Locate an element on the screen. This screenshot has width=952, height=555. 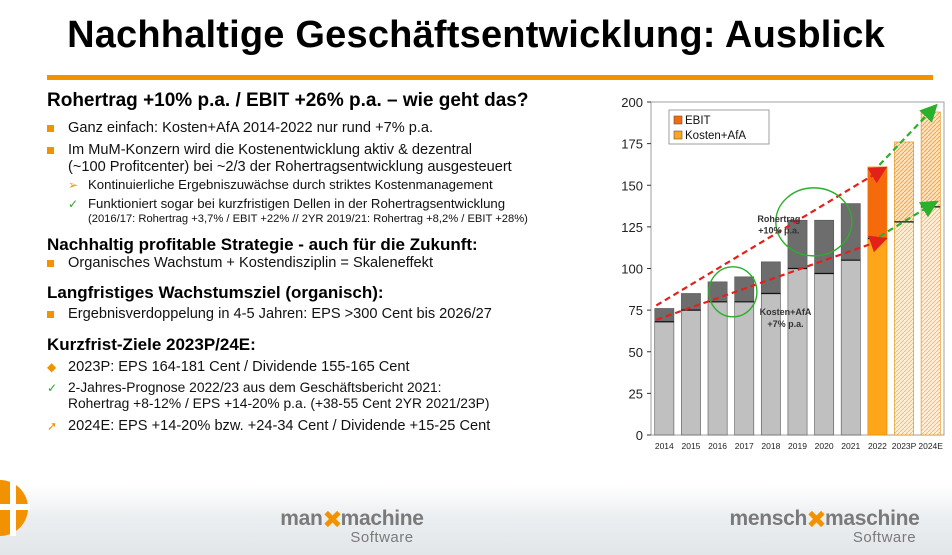
x-tick-label: 2021 is located at coordinates (850, 446).